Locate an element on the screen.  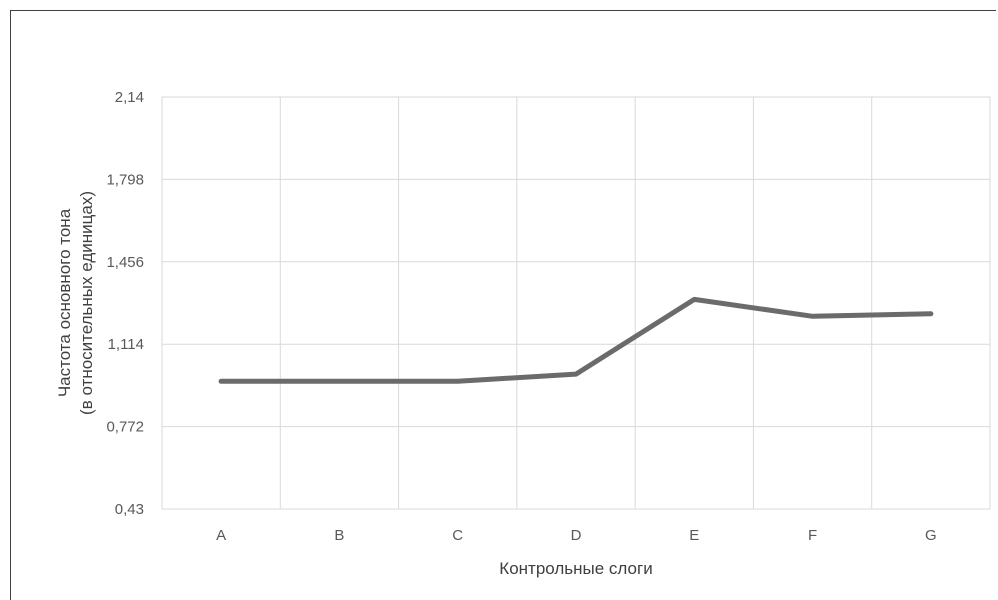
y-tick-label: 2,14 is located at coordinates (129, 97).